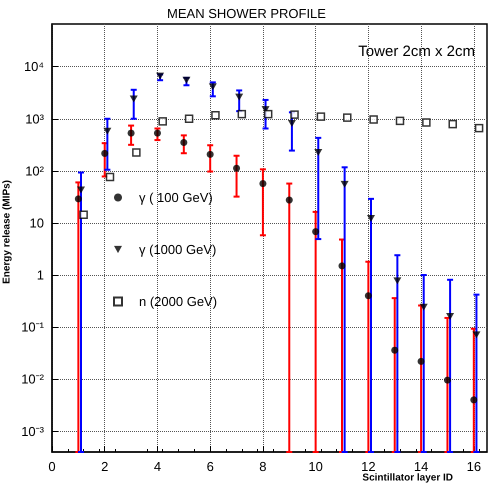  What do you see at coordinates (158, 466) in the screenshot?
I see `x-tick-label: 4` at bounding box center [158, 466].